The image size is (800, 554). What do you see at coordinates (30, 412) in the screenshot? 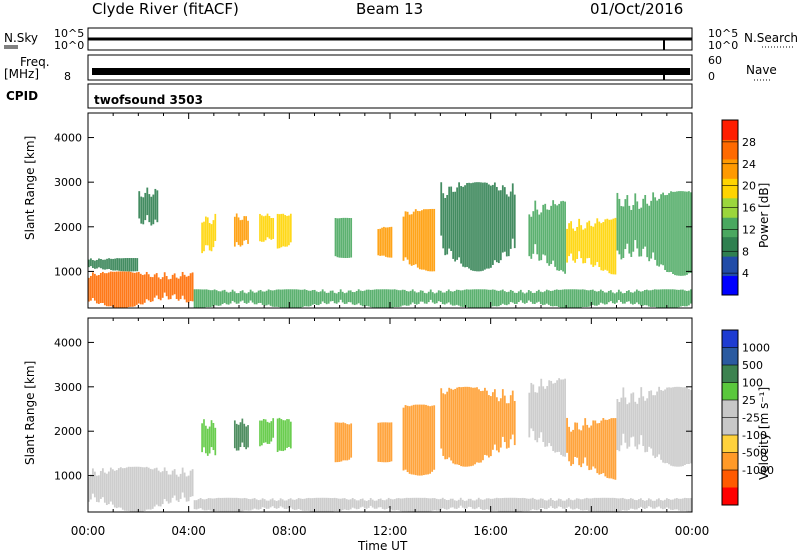
I see `velocity-ylabel: Slant Range [km]` at bounding box center [30, 412].